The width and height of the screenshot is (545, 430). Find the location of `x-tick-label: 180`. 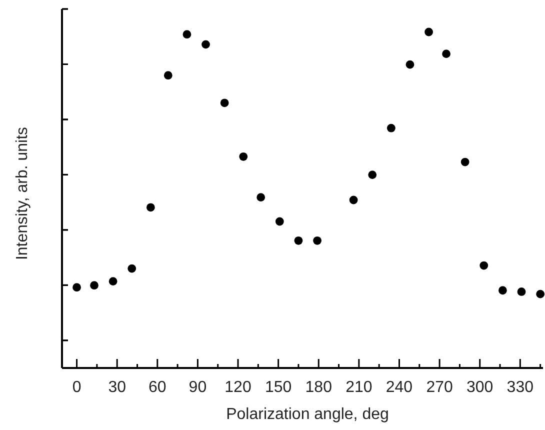

x-tick-label: 180 is located at coordinates (318, 387).